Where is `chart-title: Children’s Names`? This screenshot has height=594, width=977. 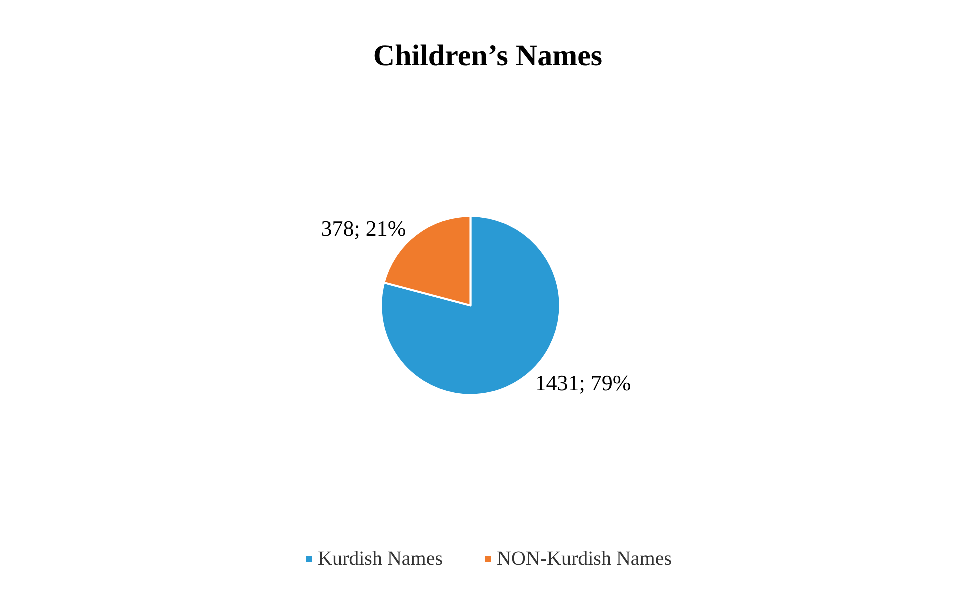
chart-title: Children’s Names is located at coordinates (488, 56).